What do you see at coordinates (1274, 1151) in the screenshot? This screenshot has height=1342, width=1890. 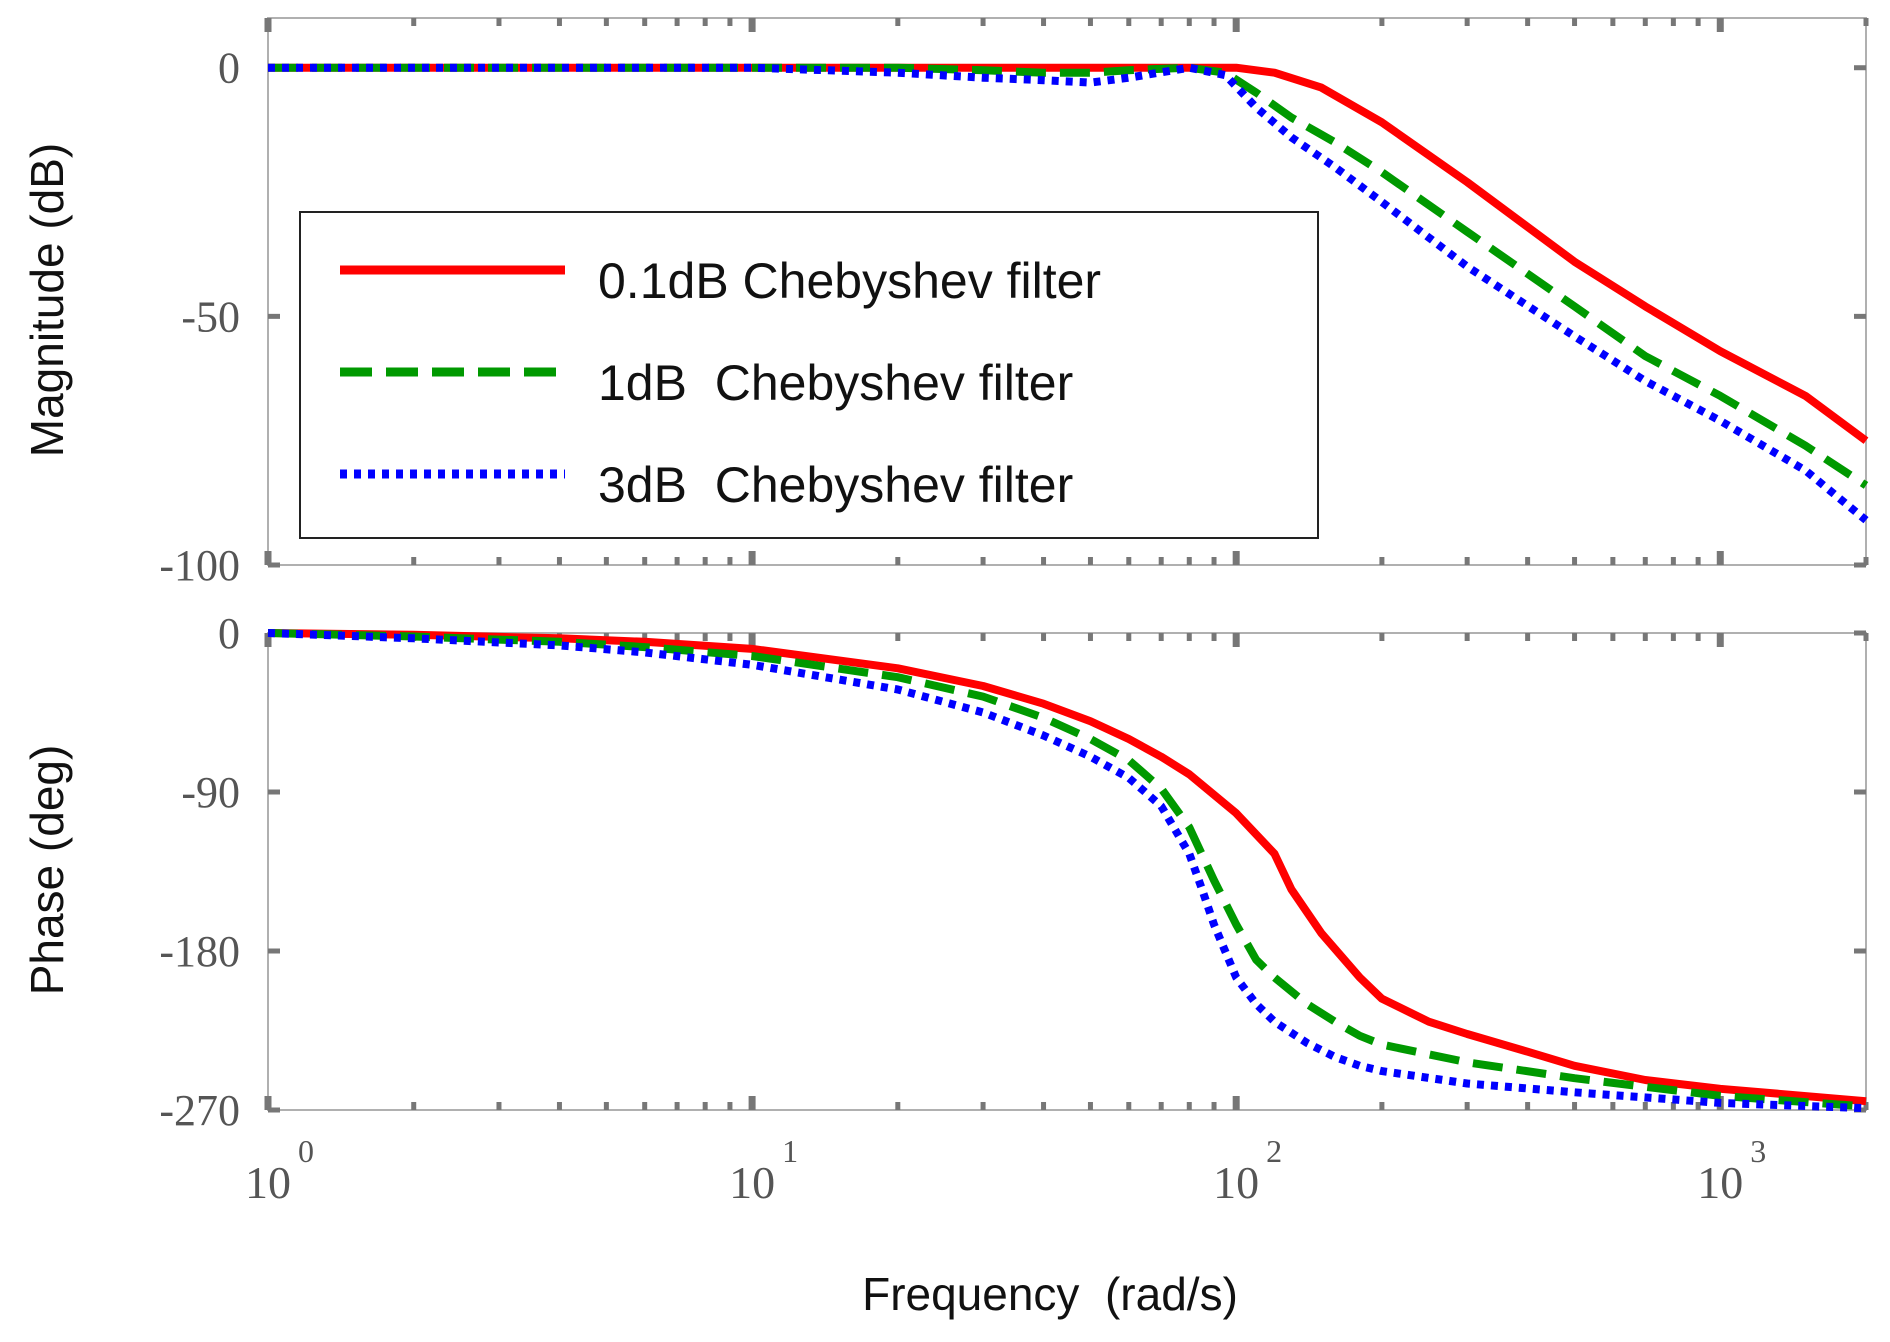 I see `x-tick-exponent: 2` at bounding box center [1274, 1151].